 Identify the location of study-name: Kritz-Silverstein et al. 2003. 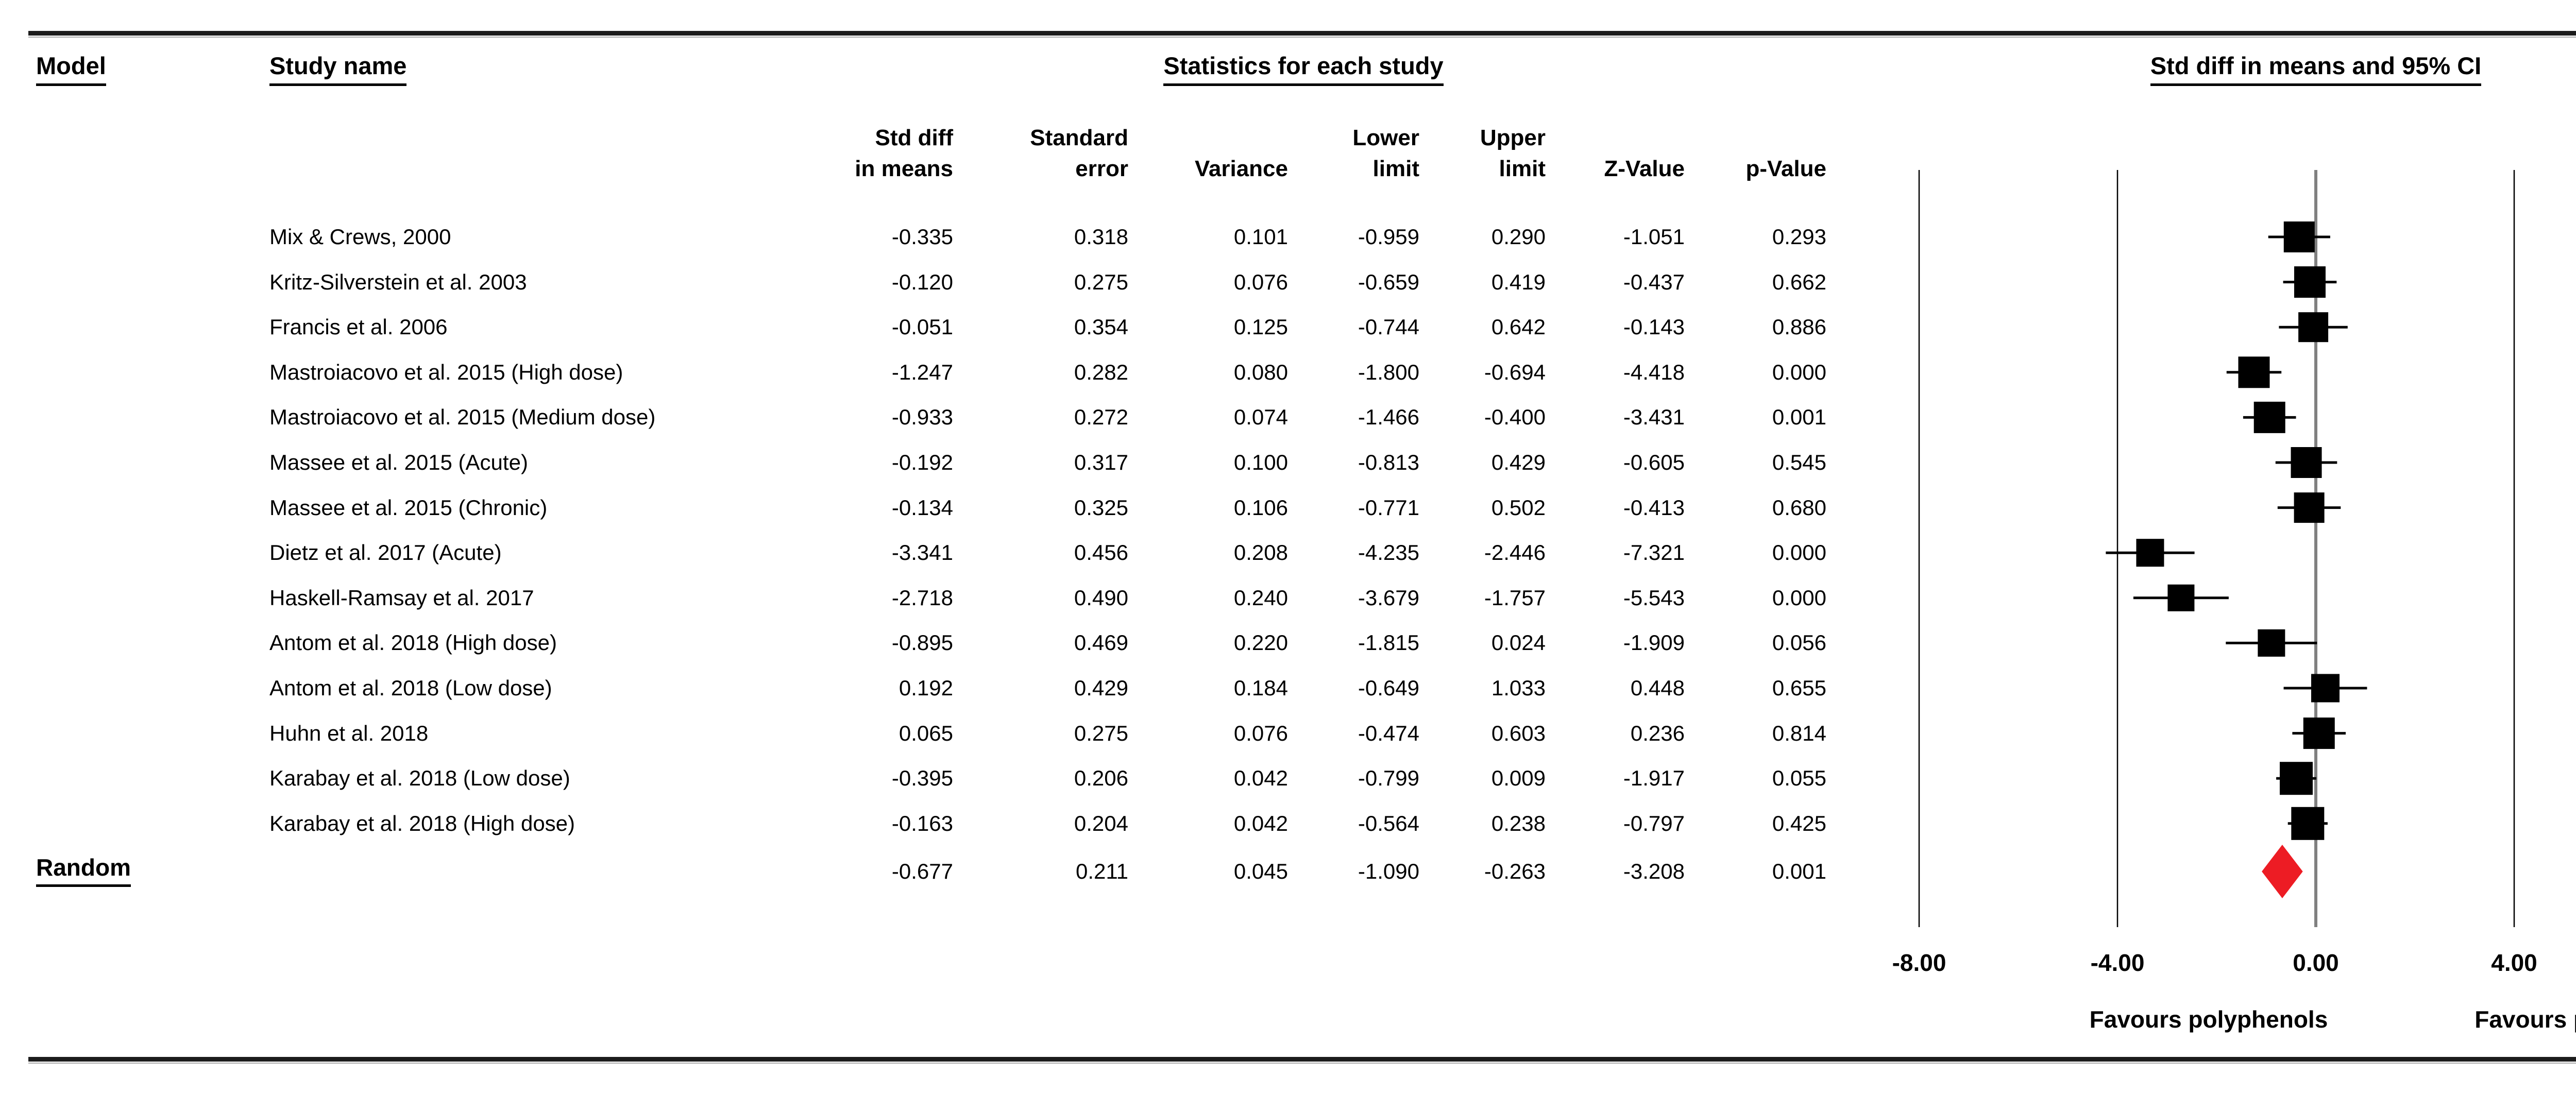
(398, 282).